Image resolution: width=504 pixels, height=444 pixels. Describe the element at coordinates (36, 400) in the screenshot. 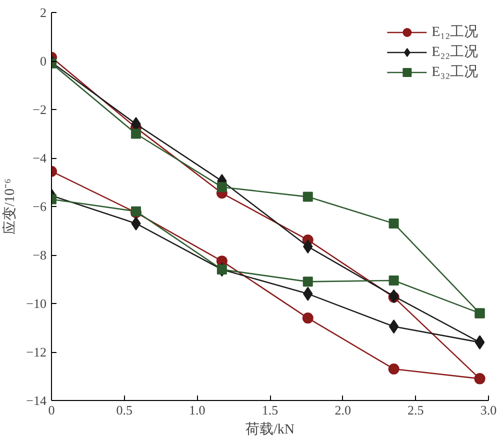

I see `y-tick-label: −14` at that location.